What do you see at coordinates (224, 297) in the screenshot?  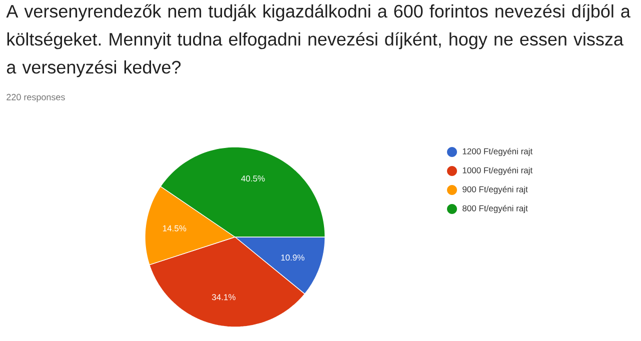 I see `data-label: 34.1%` at bounding box center [224, 297].